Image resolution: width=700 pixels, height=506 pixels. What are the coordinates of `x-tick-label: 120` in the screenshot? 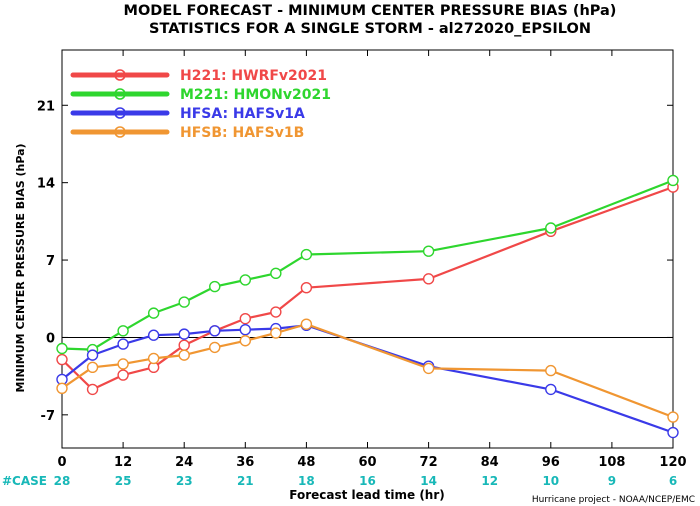 It's located at (672, 462).